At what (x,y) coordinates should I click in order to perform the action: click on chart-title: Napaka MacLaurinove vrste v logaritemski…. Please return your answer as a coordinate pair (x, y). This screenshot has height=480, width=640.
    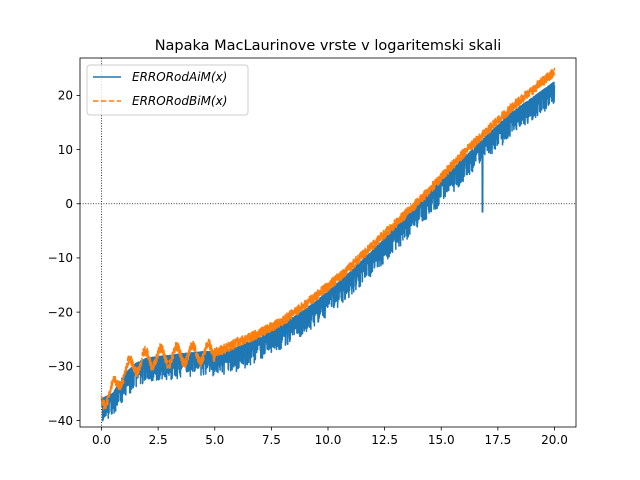
    Looking at the image, I should click on (328, 46).